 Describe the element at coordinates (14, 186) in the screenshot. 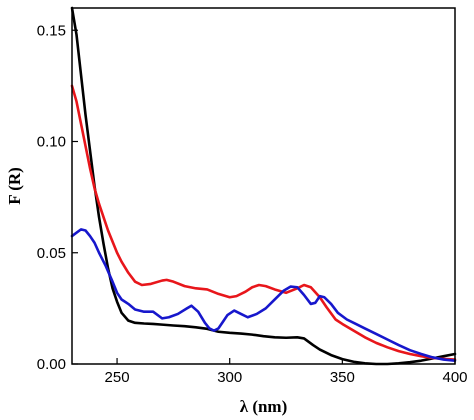

I see `y-axis-label: F (R)` at that location.